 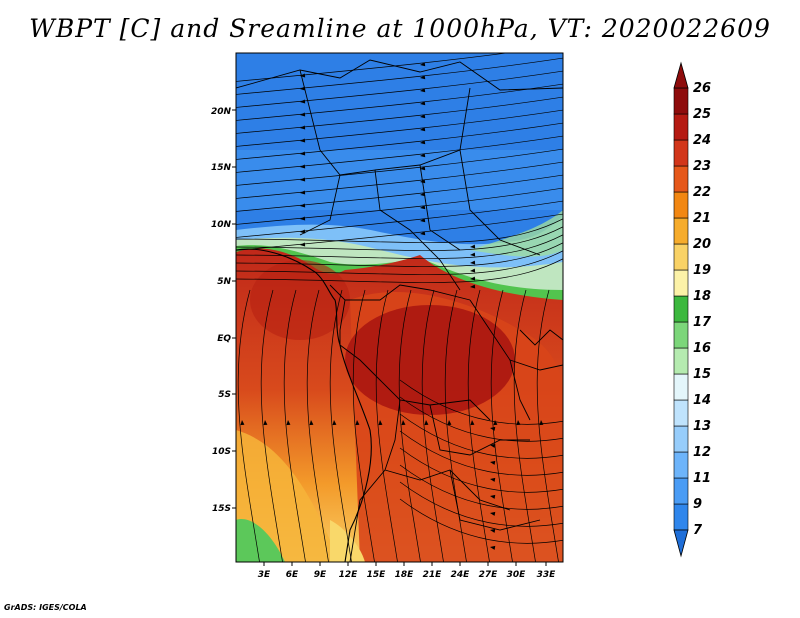 I want to click on colorbar-label: 26, so click(x=702, y=88).